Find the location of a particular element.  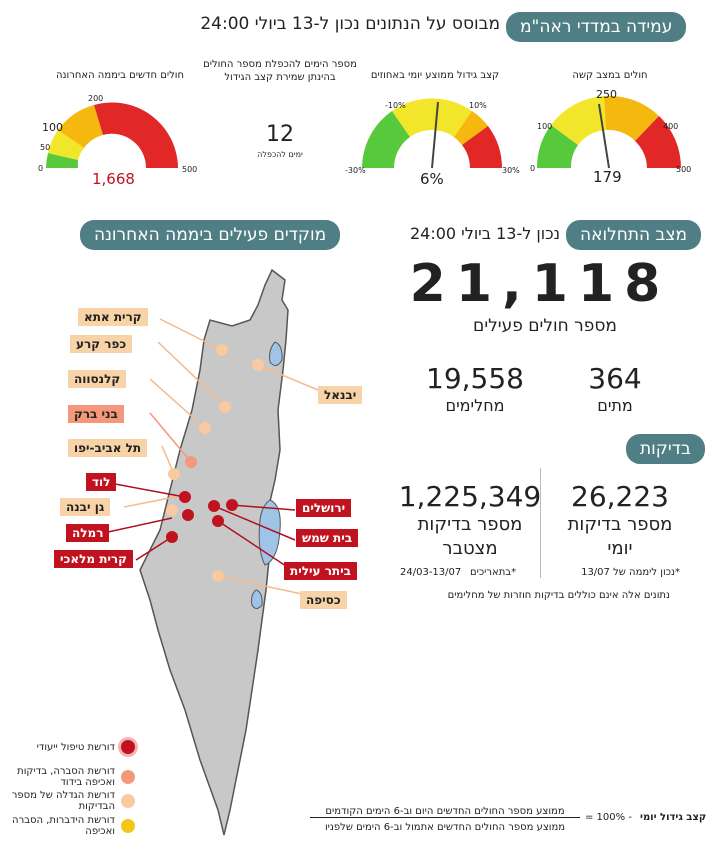

deaths-value: 364 is located at coordinates (615, 378).